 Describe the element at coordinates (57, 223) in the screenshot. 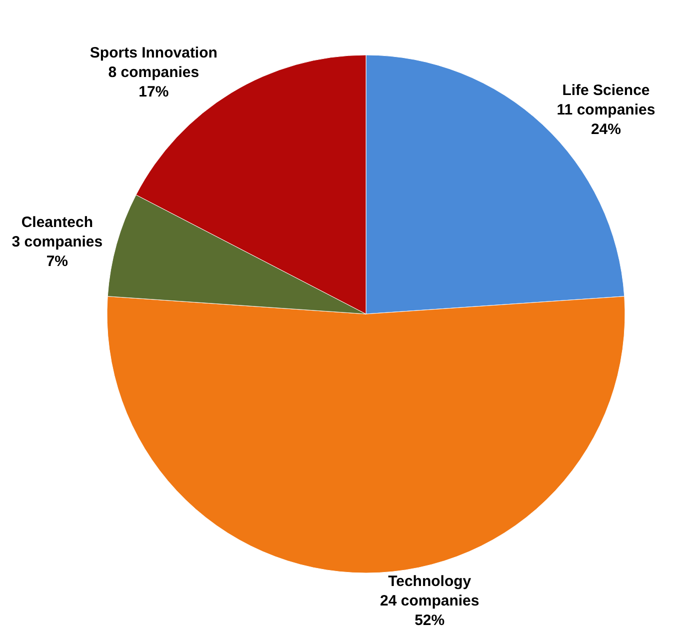

I see `slice-label: Cleantech` at that location.